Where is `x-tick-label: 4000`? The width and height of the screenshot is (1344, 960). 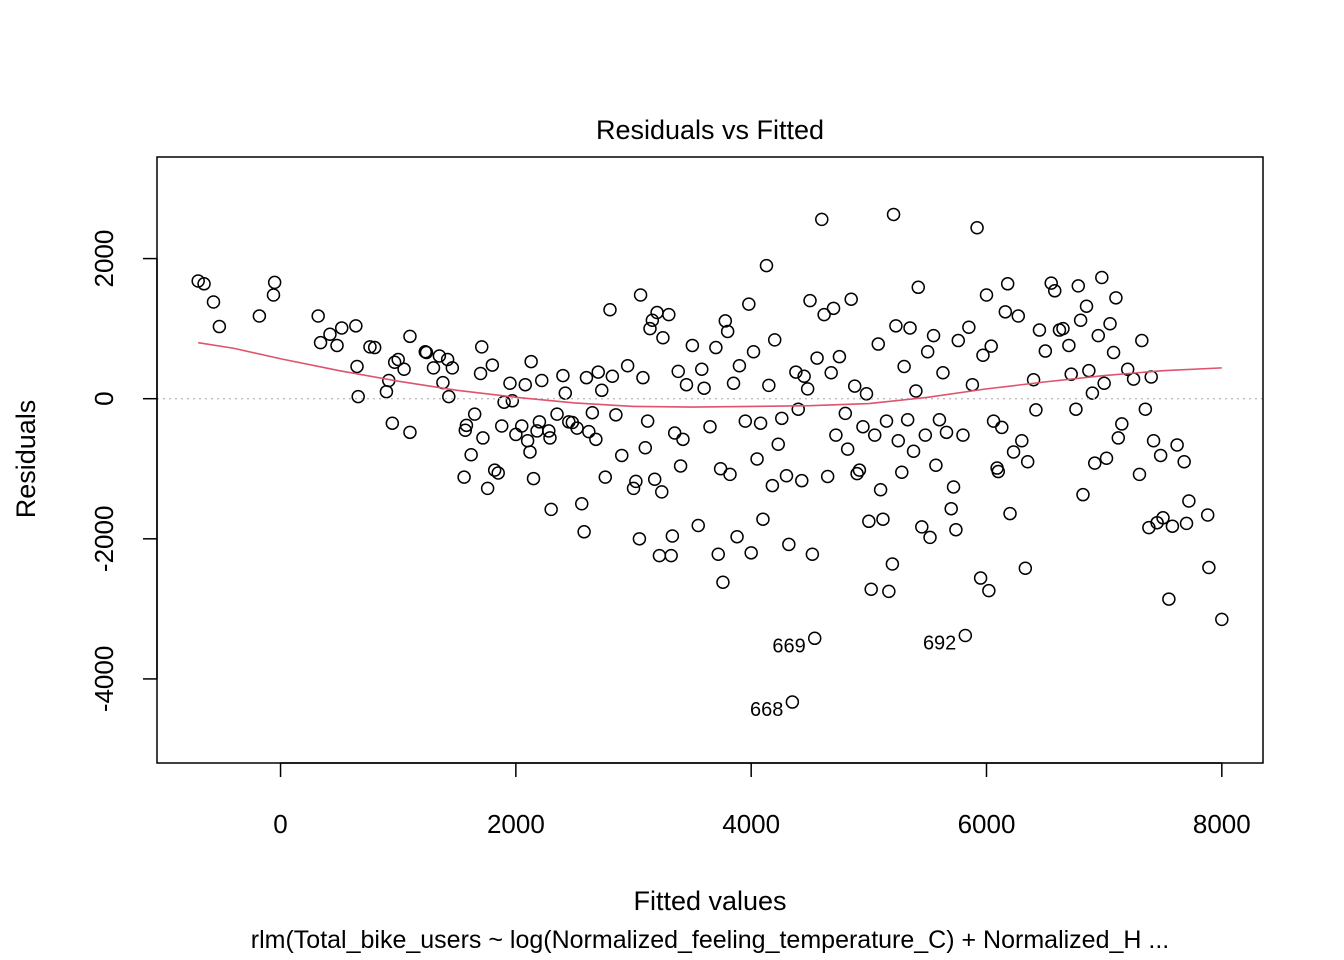
x-tick-label: 4000 is located at coordinates (751, 824).